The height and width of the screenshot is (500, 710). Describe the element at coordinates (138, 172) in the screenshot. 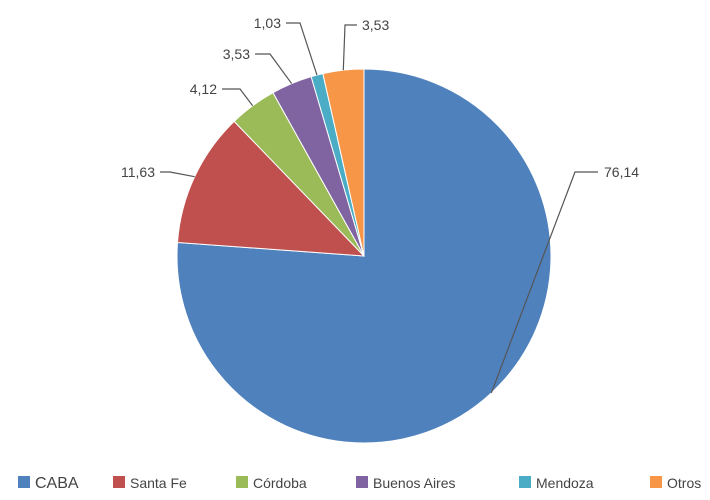

I see `data-label-santa-fe: 11,63` at that location.